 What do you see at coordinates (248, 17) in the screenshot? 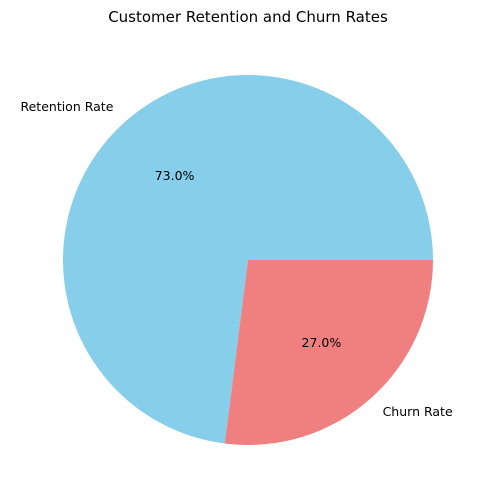
I see `chart-title: Customer Retention and Churn Rates` at bounding box center [248, 17].